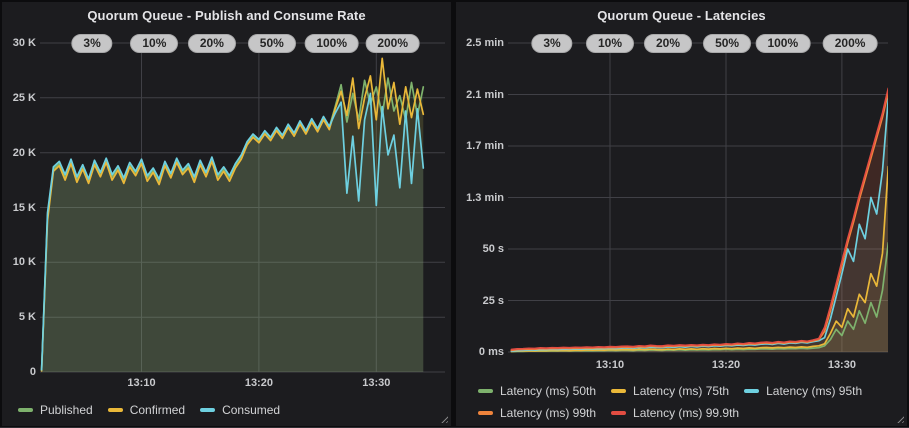  What do you see at coordinates (24, 207) in the screenshot?
I see `y-axis-tick-label: 15 K` at bounding box center [24, 207].